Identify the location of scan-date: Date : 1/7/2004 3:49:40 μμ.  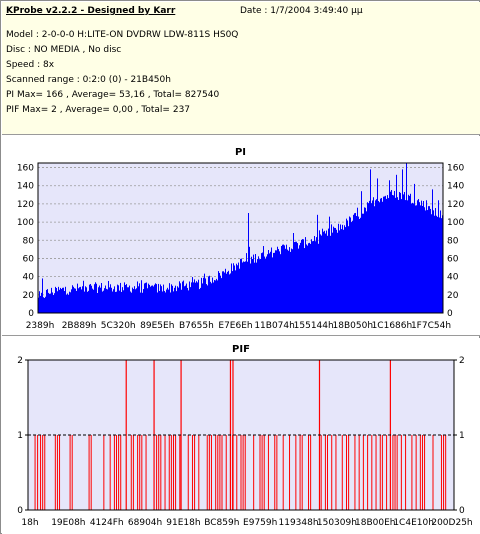
(301, 11).